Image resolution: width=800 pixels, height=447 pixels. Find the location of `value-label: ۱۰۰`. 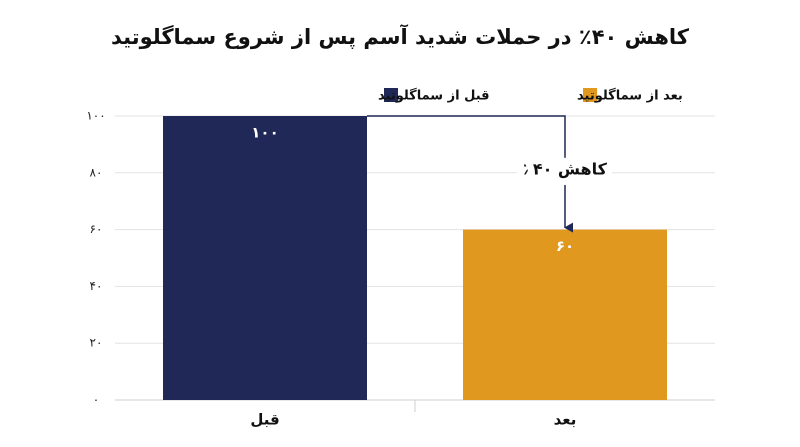

value-label: ۱۰۰ is located at coordinates (264, 133).